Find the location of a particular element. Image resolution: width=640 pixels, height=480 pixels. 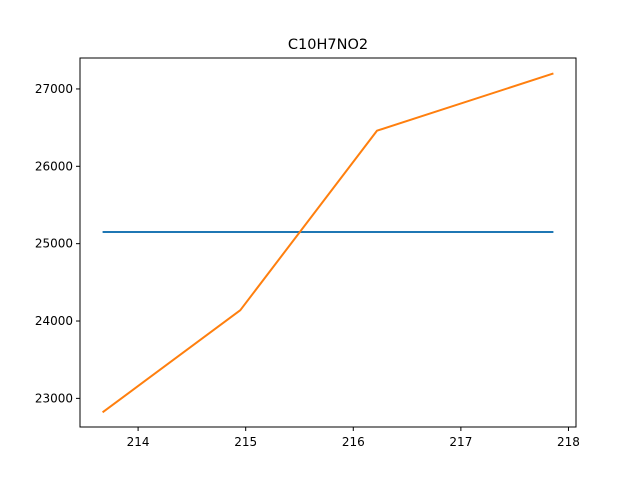

chart-title: C10H7NO2 is located at coordinates (328, 45).